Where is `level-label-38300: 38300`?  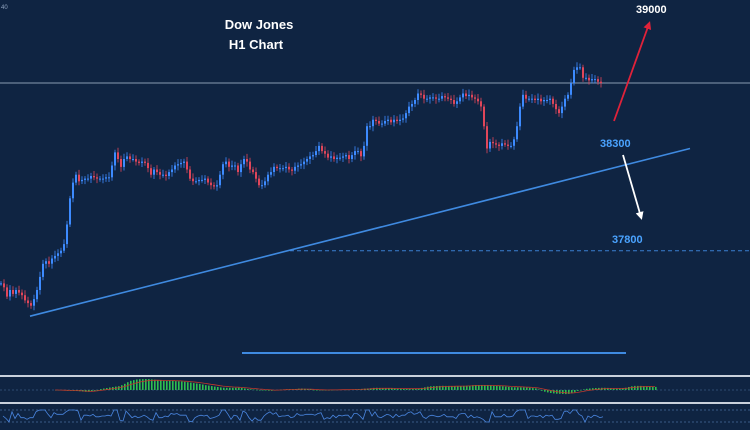
level-label-38300: 38300 is located at coordinates (615, 144).